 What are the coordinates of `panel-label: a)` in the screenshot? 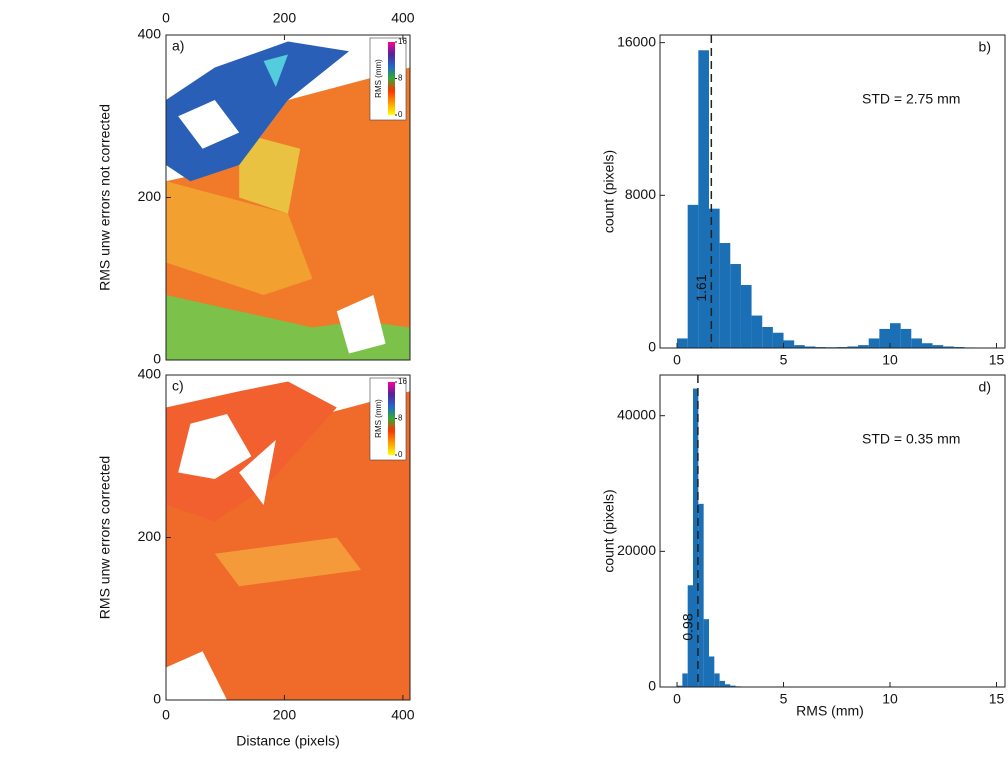 It's located at (178, 46).